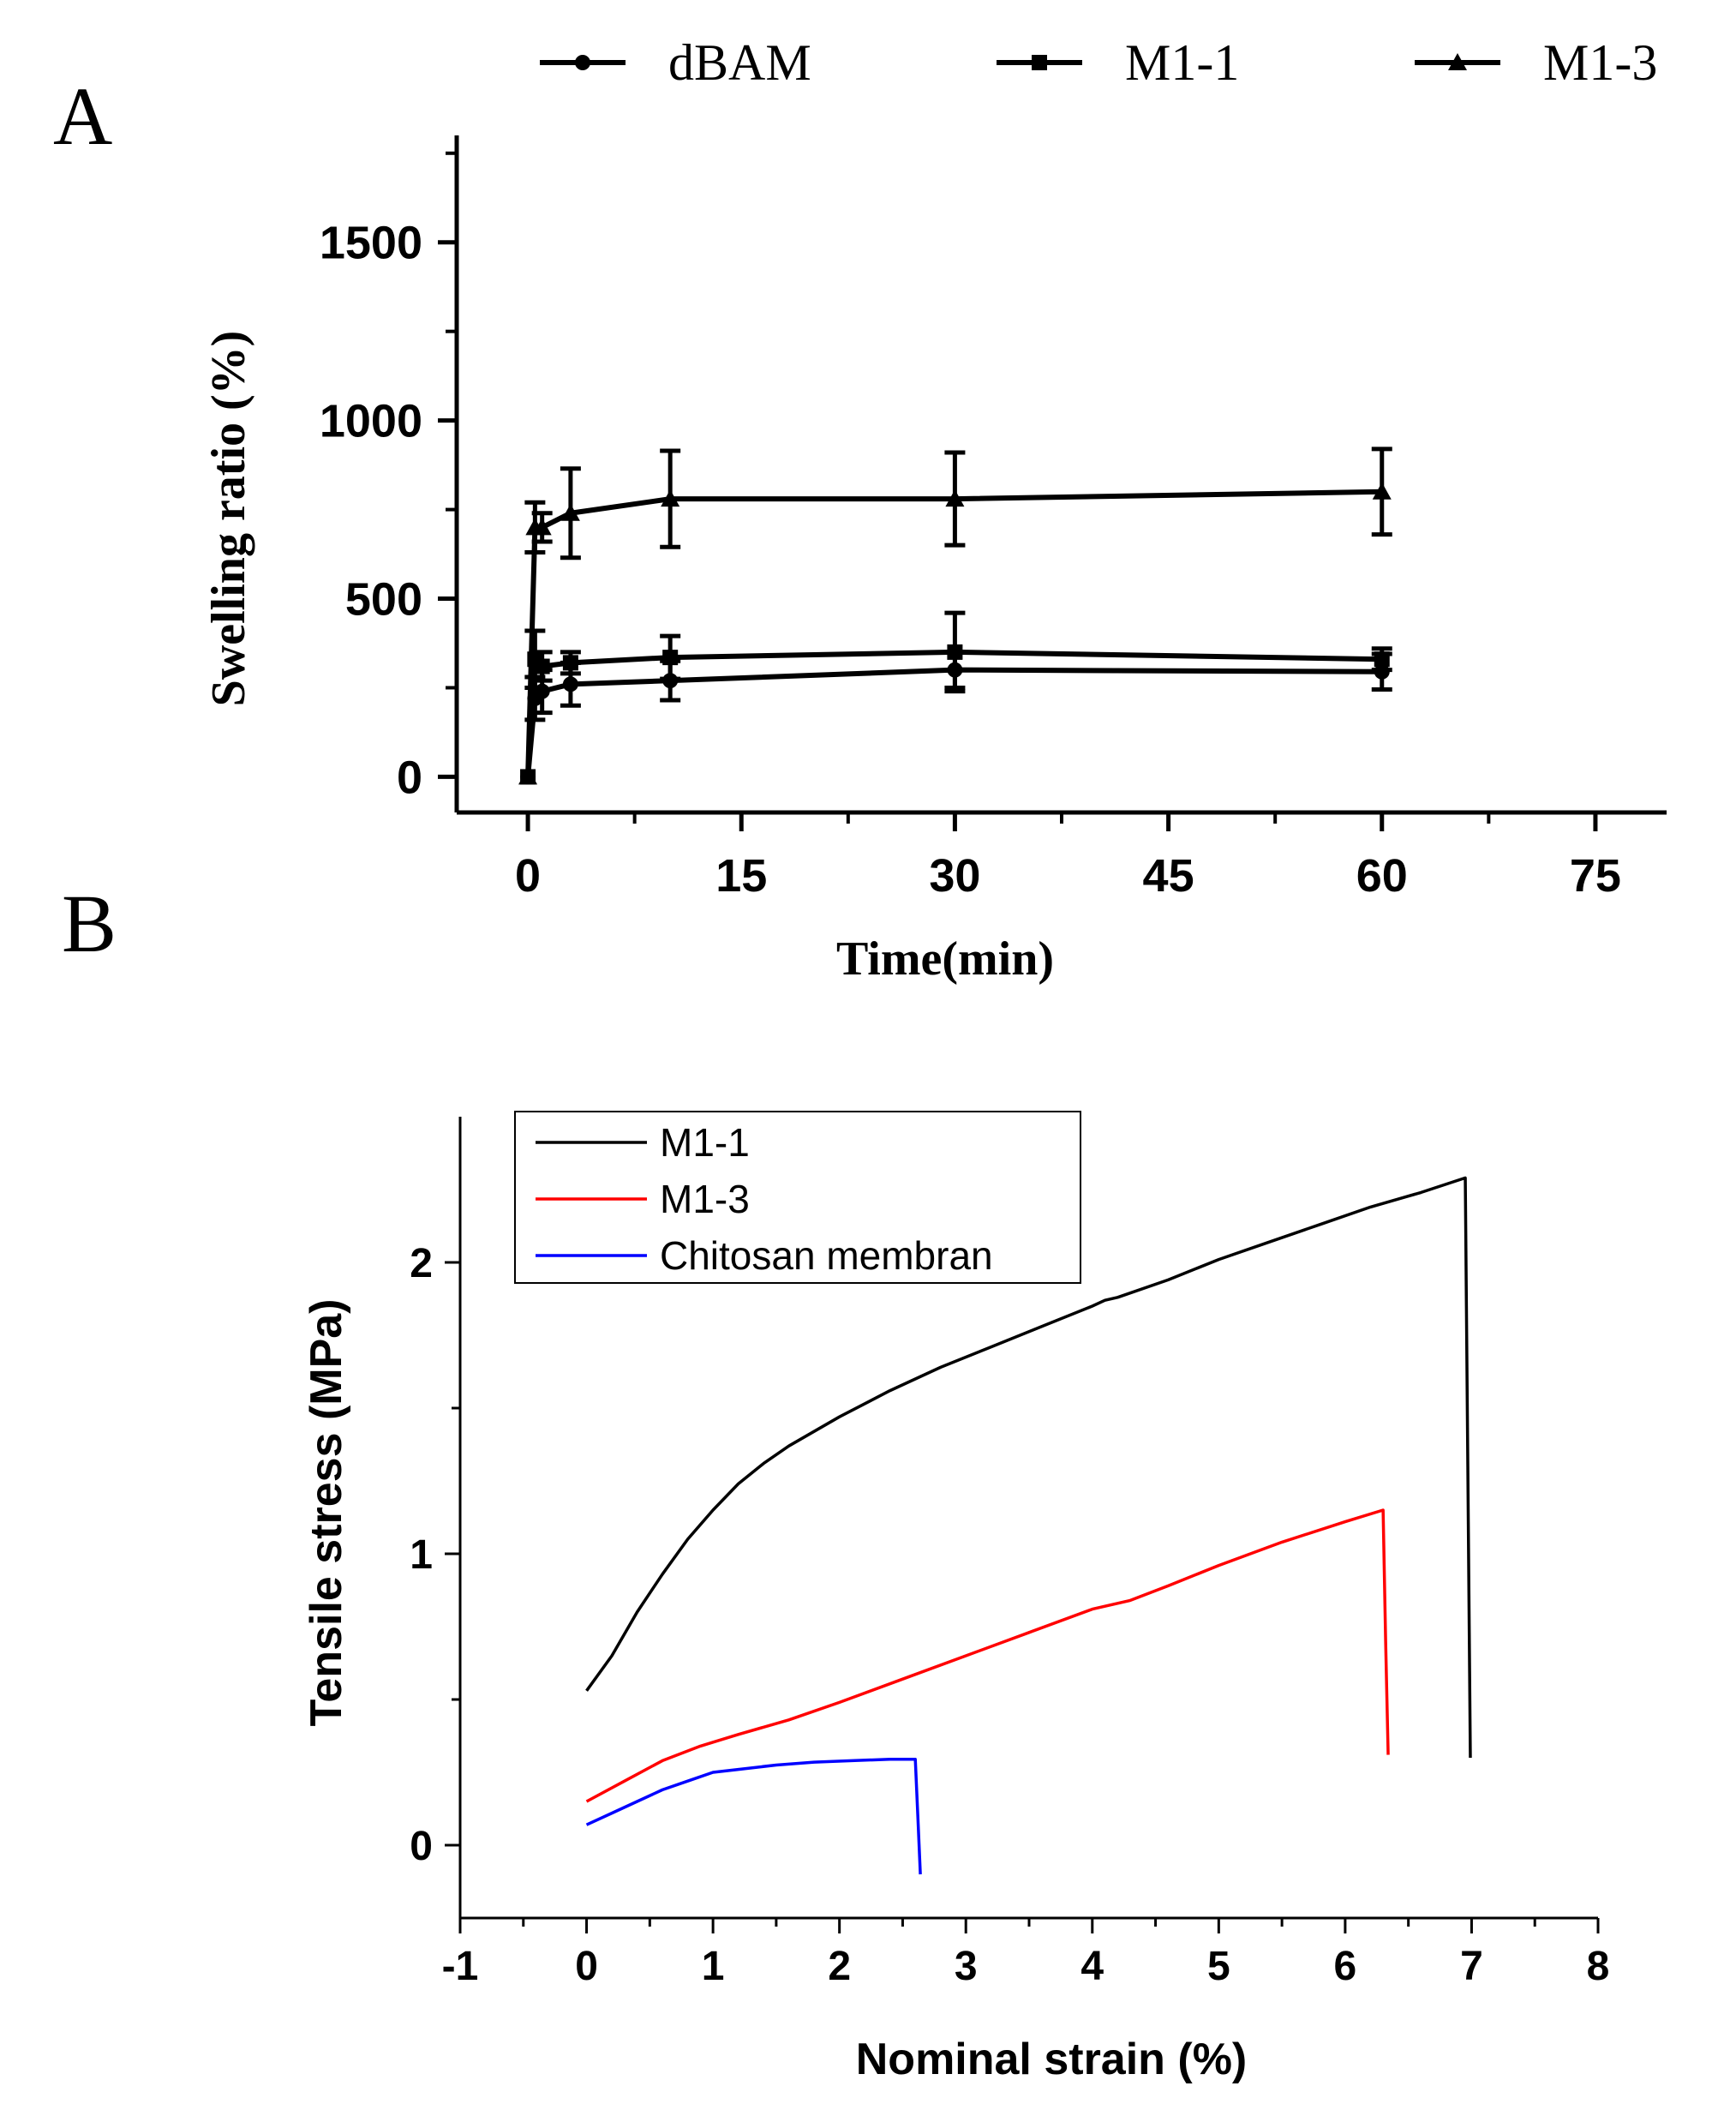  What do you see at coordinates (460, 1966) in the screenshot?
I see `chart-b-x-tick-label: -1` at bounding box center [460, 1966].